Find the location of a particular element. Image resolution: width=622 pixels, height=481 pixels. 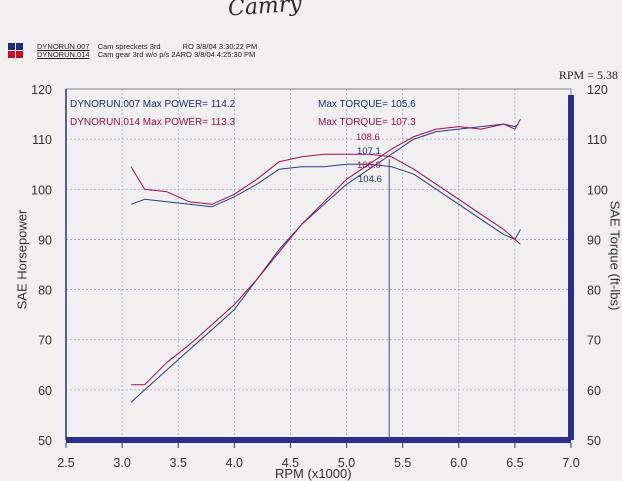

x-tick-label: 4.0 is located at coordinates (234, 463).